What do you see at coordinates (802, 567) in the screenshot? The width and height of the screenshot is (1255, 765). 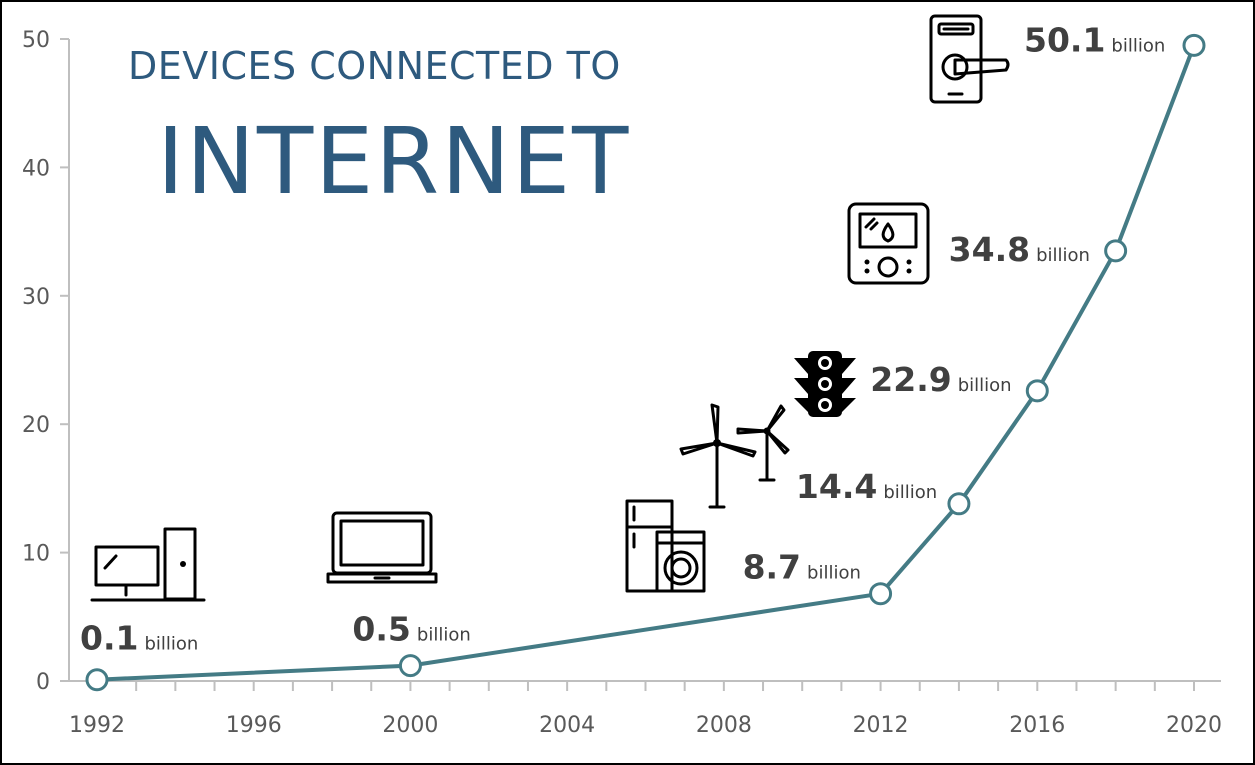 I see `data-label: 8.7 billion` at bounding box center [802, 567].